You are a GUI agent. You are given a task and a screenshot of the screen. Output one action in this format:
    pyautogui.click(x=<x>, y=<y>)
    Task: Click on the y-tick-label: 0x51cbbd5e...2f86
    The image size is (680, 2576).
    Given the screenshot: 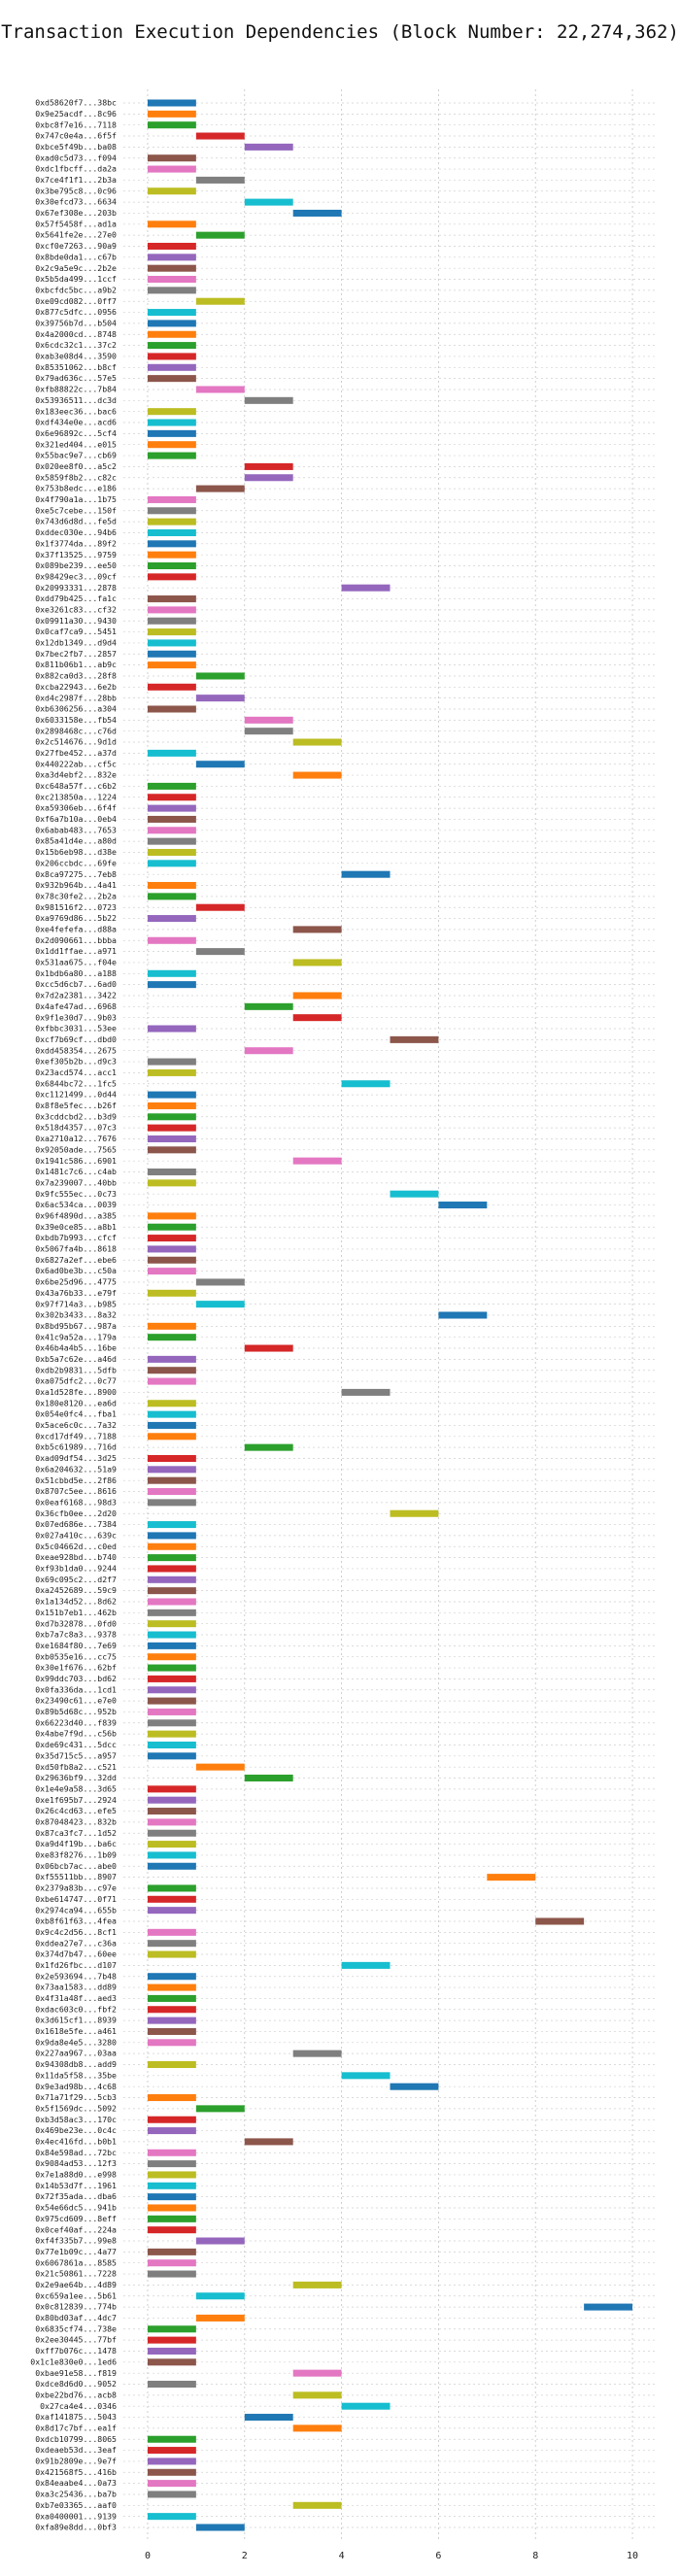 What is the action you would take?
    pyautogui.click(x=76, y=1480)
    